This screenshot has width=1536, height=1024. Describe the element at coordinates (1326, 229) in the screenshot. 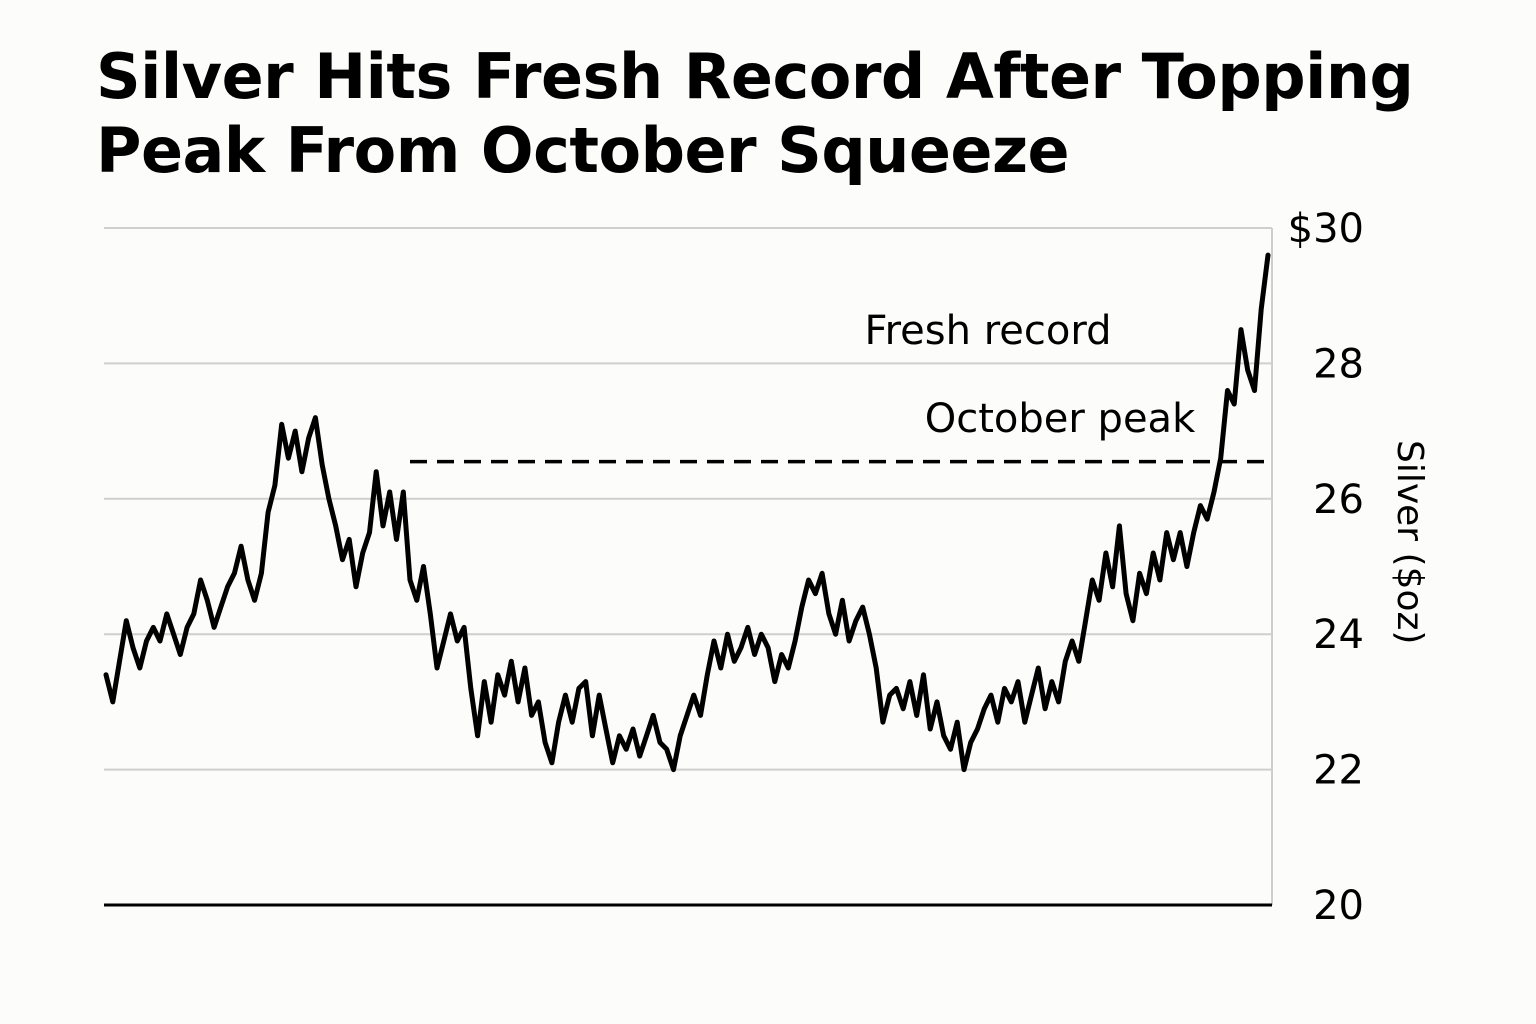

I see `y-tick-label: $30` at that location.